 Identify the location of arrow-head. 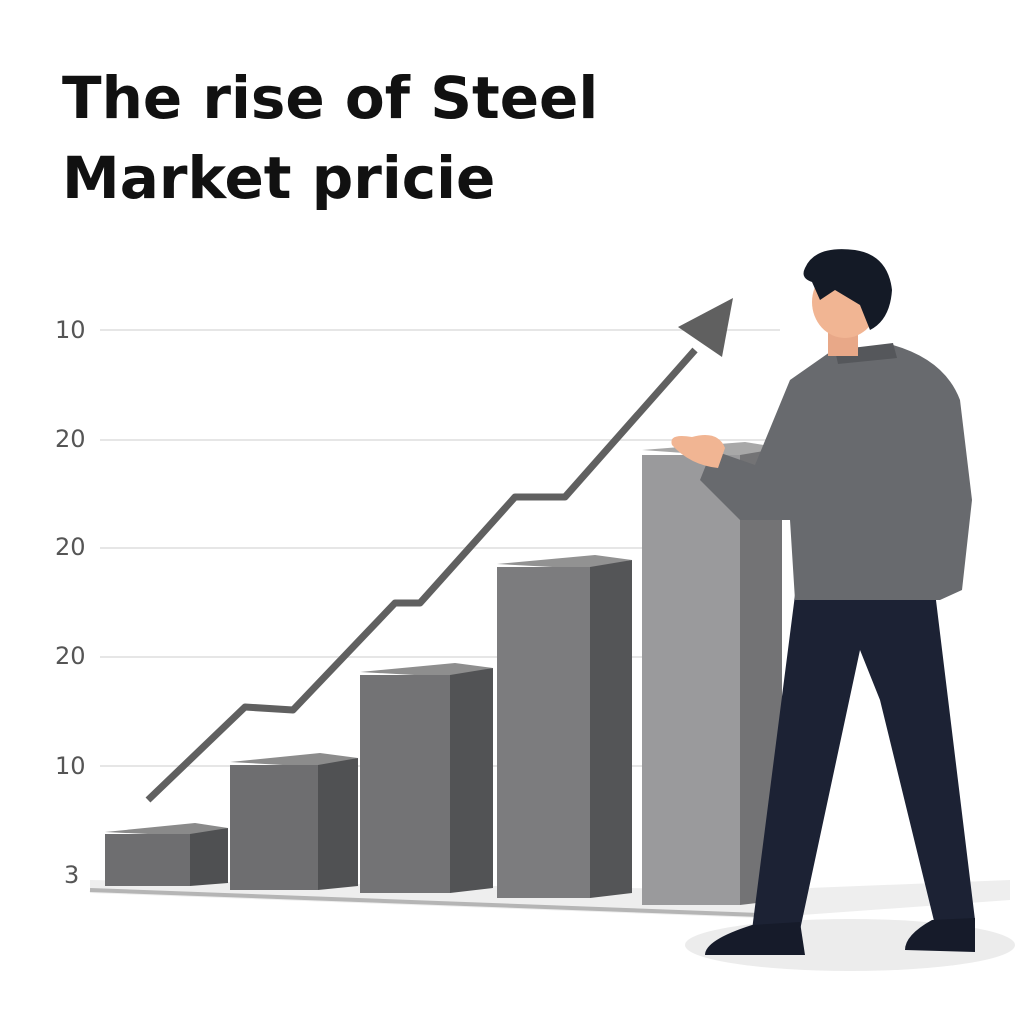
(705, 327).